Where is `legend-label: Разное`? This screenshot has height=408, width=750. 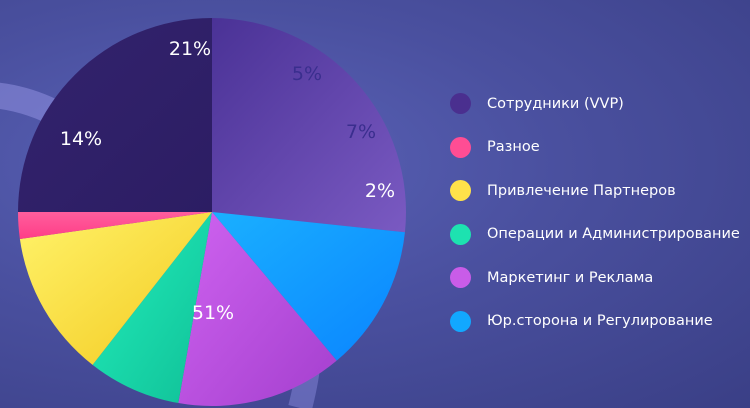 legend-label: Разное is located at coordinates (513, 147).